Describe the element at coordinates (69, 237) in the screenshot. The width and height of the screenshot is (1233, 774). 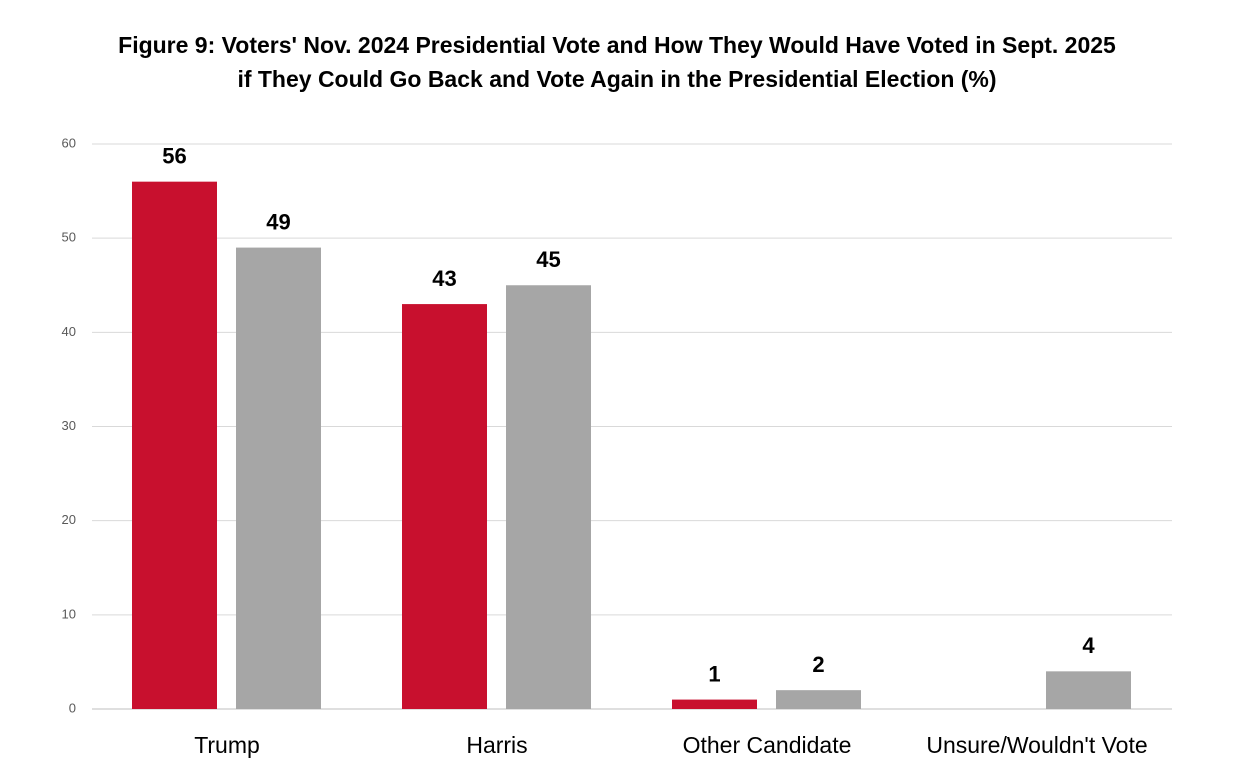
I see `y-tick-label: 50` at that location.